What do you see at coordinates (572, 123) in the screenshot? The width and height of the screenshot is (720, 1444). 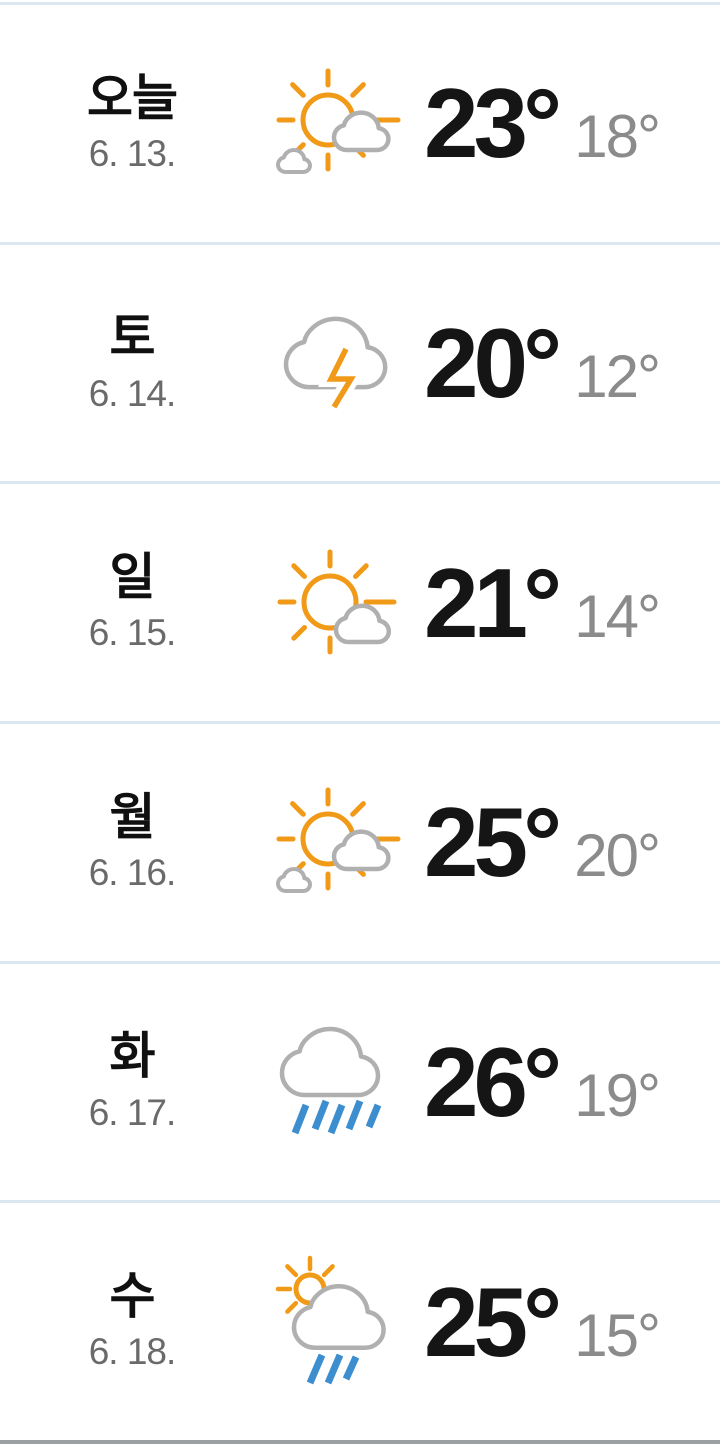 I see `temperature-group: 23° 18°` at bounding box center [572, 123].